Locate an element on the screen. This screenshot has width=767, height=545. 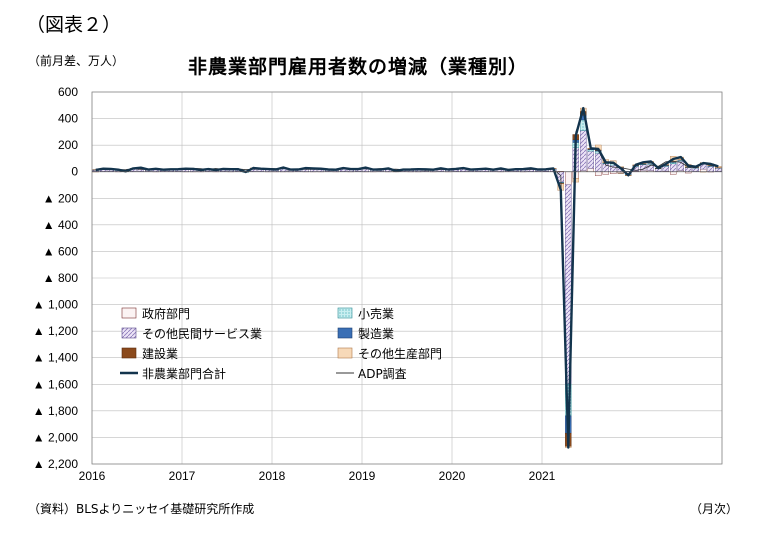
y-tick-label: ▲ 200 is located at coordinates (61, 198).